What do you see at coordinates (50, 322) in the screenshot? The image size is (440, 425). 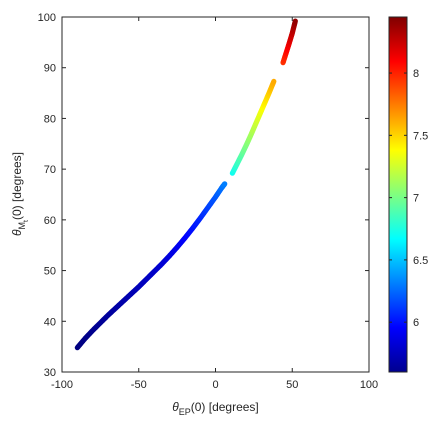 I see `y-tick-label: 40` at bounding box center [50, 322].